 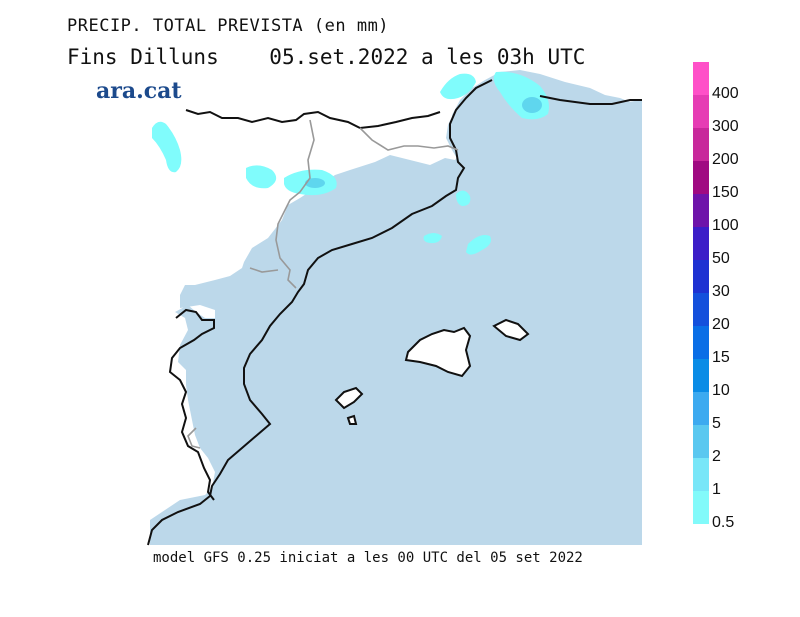 What do you see at coordinates (723, 522) in the screenshot?
I see `legend-label: 0.5` at bounding box center [723, 522].